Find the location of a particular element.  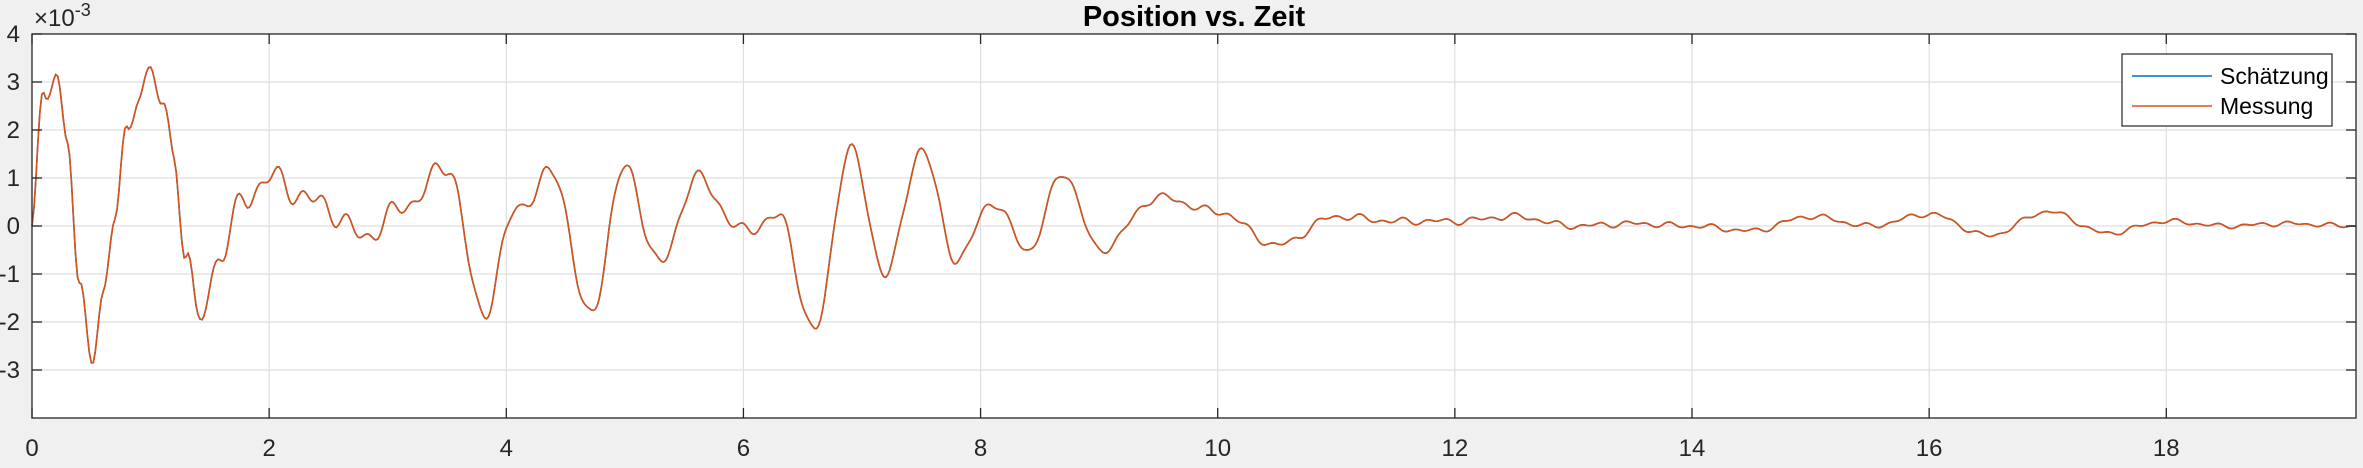

y-tick-label: 3 is located at coordinates (13, 82).